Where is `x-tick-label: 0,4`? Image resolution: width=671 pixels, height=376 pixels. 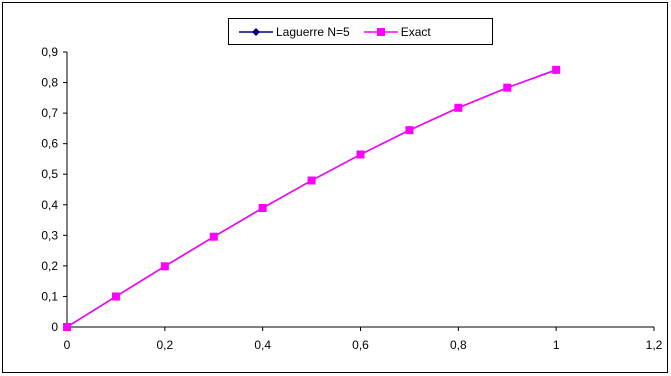 x-tick-label: 0,4 is located at coordinates (262, 345).